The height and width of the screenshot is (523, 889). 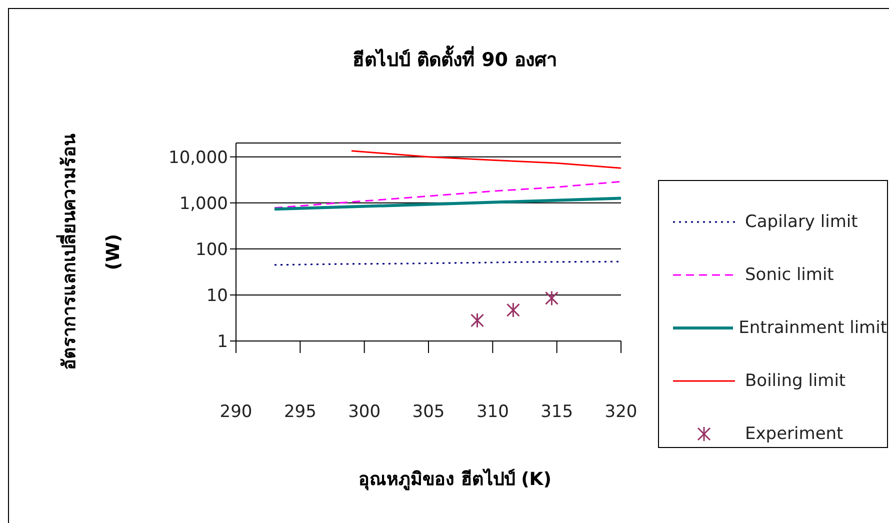 What do you see at coordinates (455, 58) in the screenshot?
I see `chart-title: ฮีตไปป์ ติดตั้งที่ 90 องศา` at bounding box center [455, 58].